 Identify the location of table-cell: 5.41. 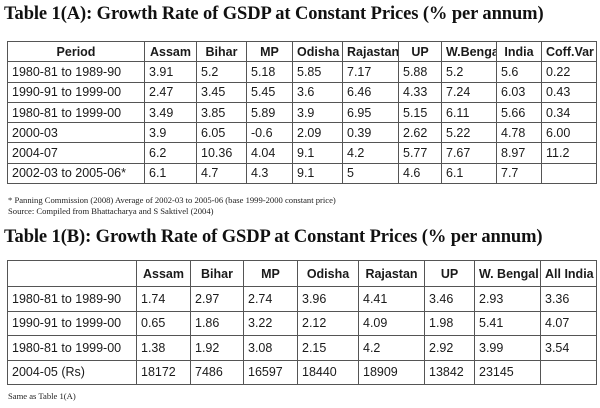
(507, 323).